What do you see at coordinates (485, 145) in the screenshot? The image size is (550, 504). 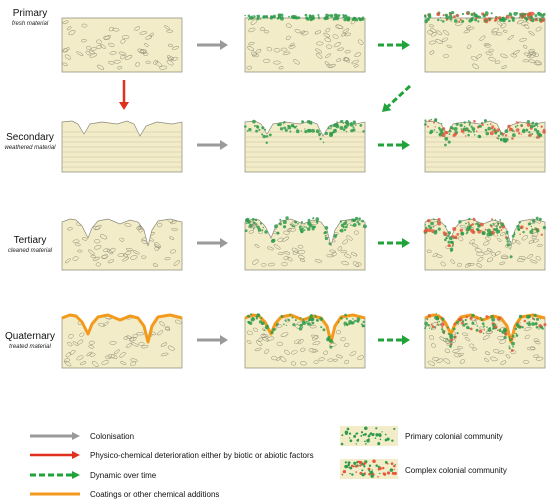 I see `panel-r2-c3` at bounding box center [485, 145].